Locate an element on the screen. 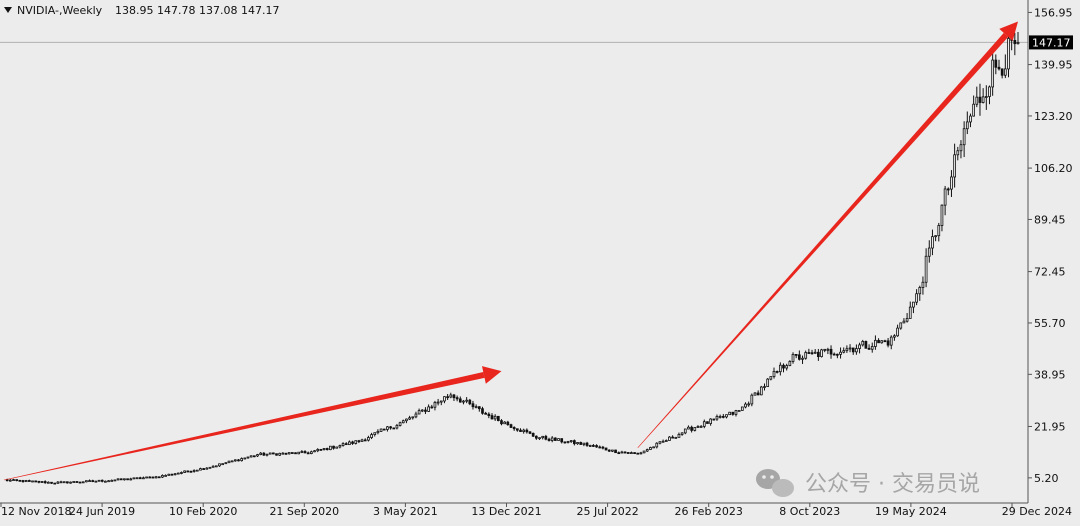 This screenshot has width=1080, height=526. collapse-triangle-icon is located at coordinates (8, 10).